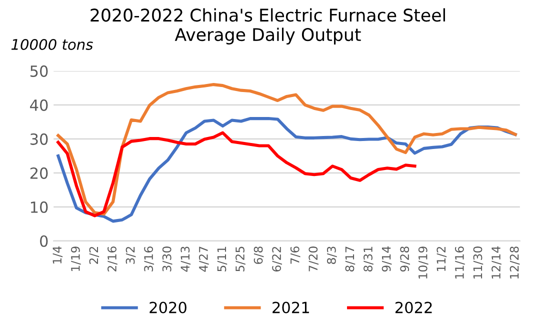 Image resolution: width=536 pixels, height=330 pixels. What do you see at coordinates (39, 71) in the screenshot?
I see `y-tick-label: 50` at bounding box center [39, 71].